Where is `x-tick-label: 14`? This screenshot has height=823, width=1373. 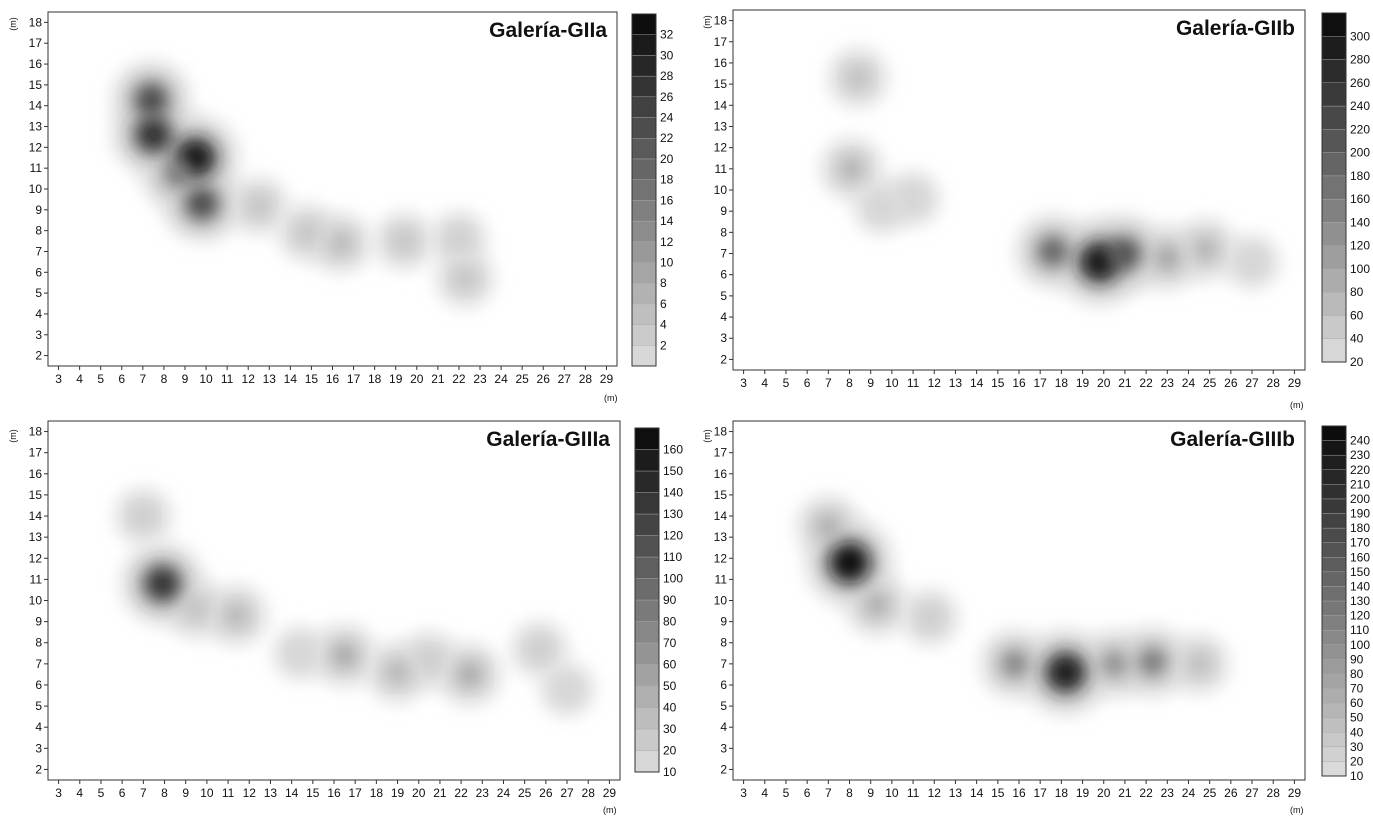 x-tick-label: 14 is located at coordinates (977, 793).